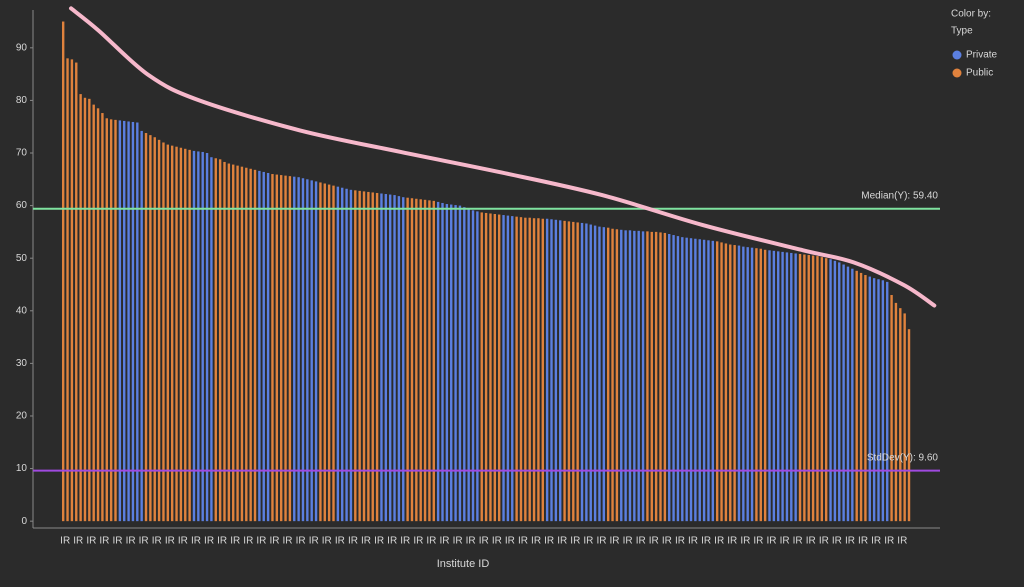  What do you see at coordinates (22, 153) in the screenshot?
I see `y-tick-label: 70` at bounding box center [22, 153].